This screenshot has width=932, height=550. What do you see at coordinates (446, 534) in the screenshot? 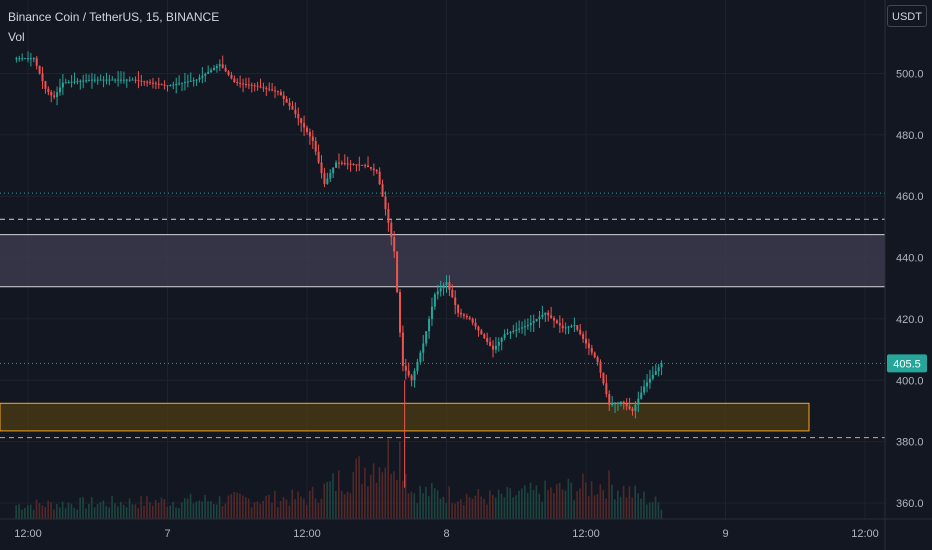
I see `time-axis: 12:00 7 12:00 8 12:00 9 12:00` at bounding box center [446, 534].